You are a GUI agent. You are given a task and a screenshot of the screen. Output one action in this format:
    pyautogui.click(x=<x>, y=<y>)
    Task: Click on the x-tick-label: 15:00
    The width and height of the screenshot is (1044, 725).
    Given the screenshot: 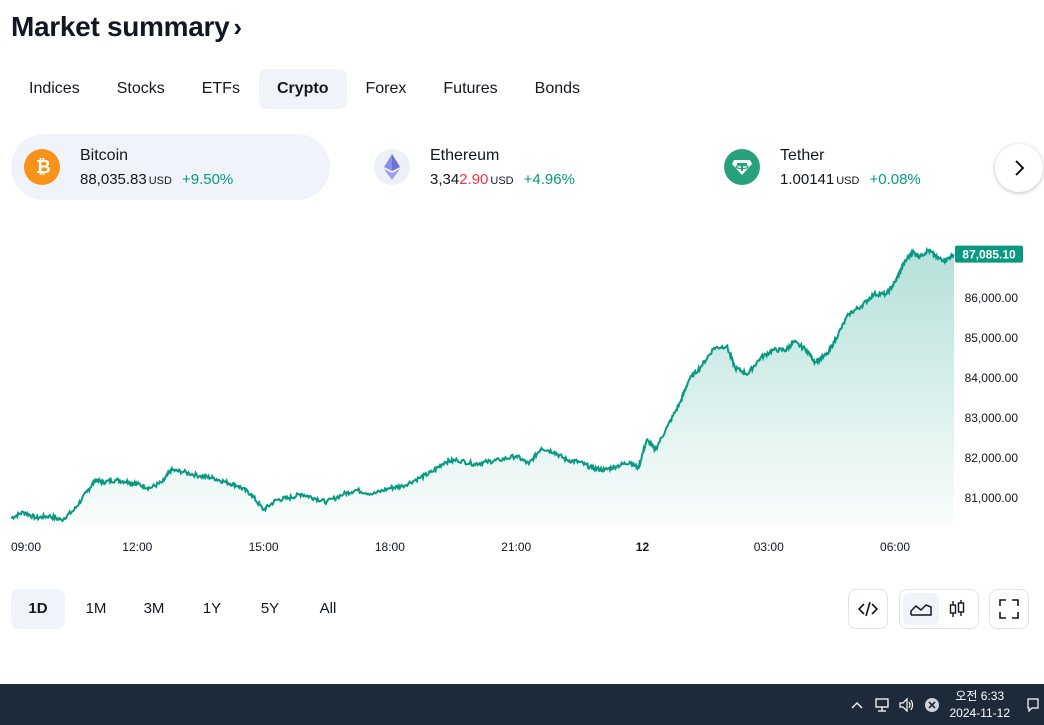 What is the action you would take?
    pyautogui.click(x=264, y=547)
    